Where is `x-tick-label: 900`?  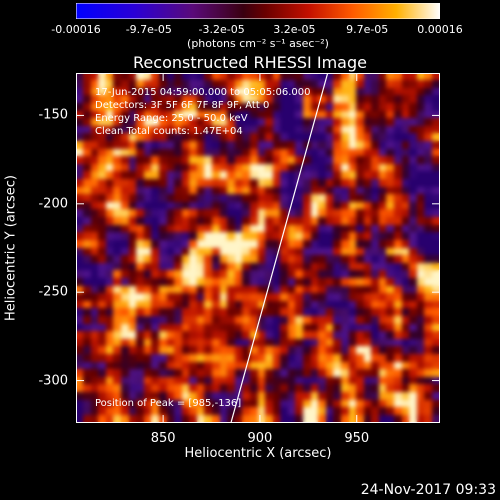
x-tick-label: 900 is located at coordinates (260, 438).